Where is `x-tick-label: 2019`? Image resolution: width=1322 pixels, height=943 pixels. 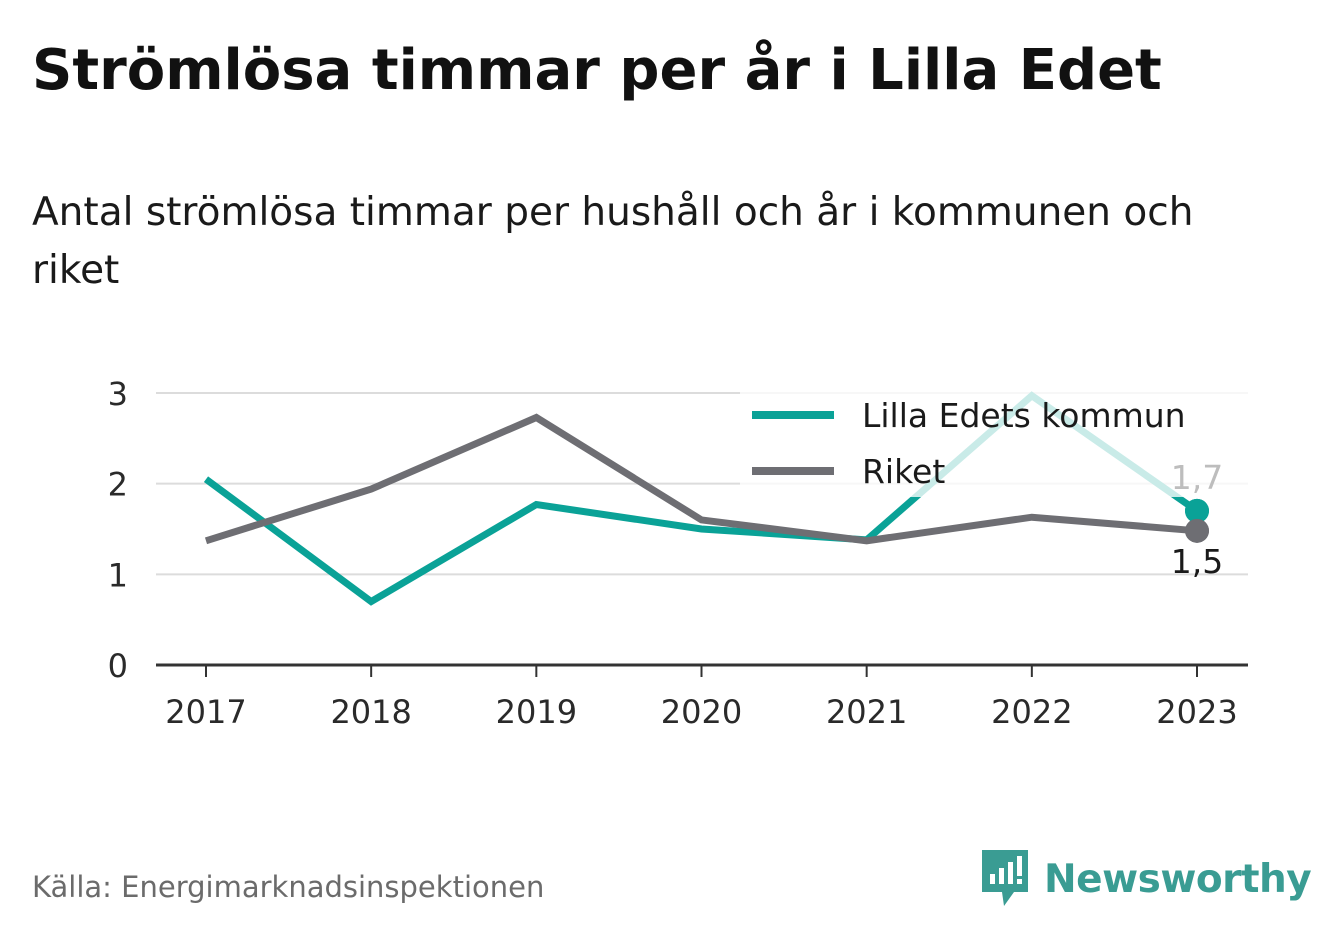
x-tick-label: 2019 is located at coordinates (536, 712).